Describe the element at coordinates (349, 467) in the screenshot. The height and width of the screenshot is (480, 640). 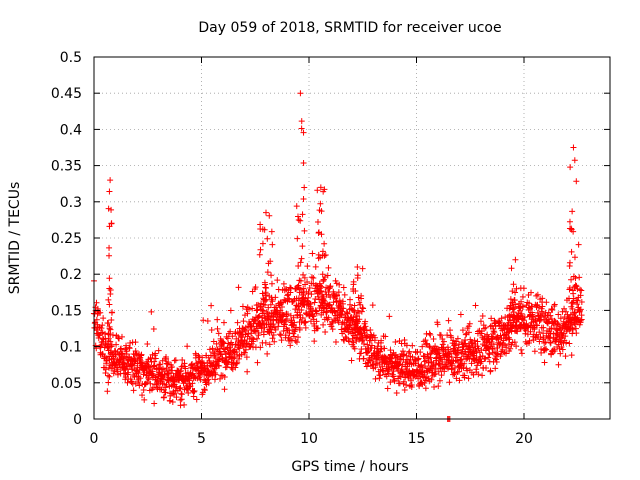
I see `x-axis-label: GPS time / hours` at that location.